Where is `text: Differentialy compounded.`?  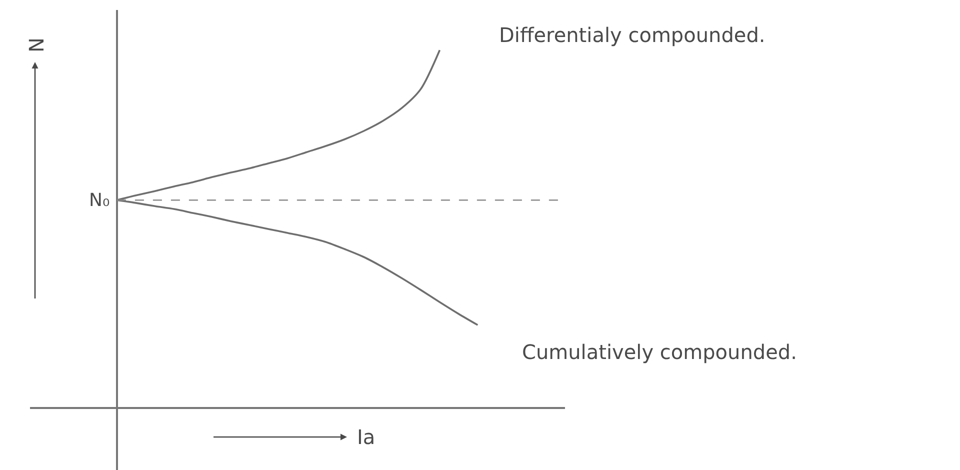
text: Differentialy compounded. is located at coordinates (632, 35).